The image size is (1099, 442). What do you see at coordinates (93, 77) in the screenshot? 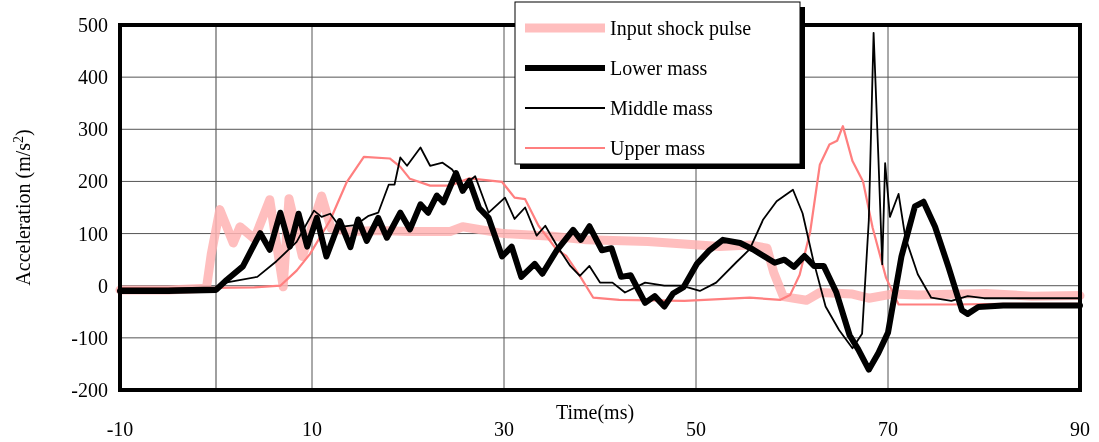
I see `y-tick-label: 400` at bounding box center [93, 77].